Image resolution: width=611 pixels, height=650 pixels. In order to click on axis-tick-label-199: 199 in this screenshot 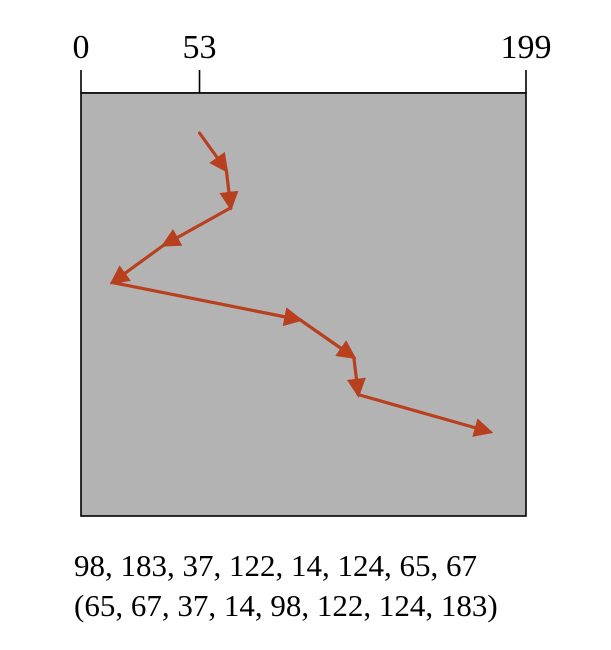, I will do `click(526, 47)`.